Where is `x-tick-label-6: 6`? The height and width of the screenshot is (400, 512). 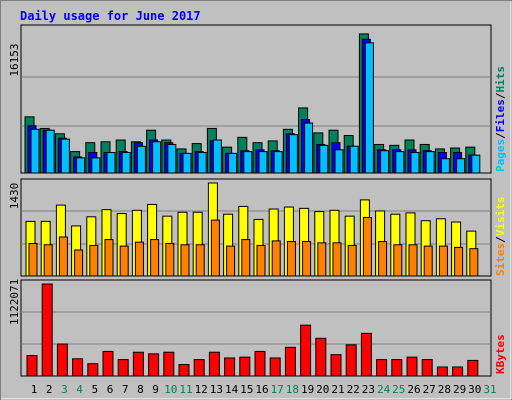
x-tick-label-6: 6 is located at coordinates (110, 389).